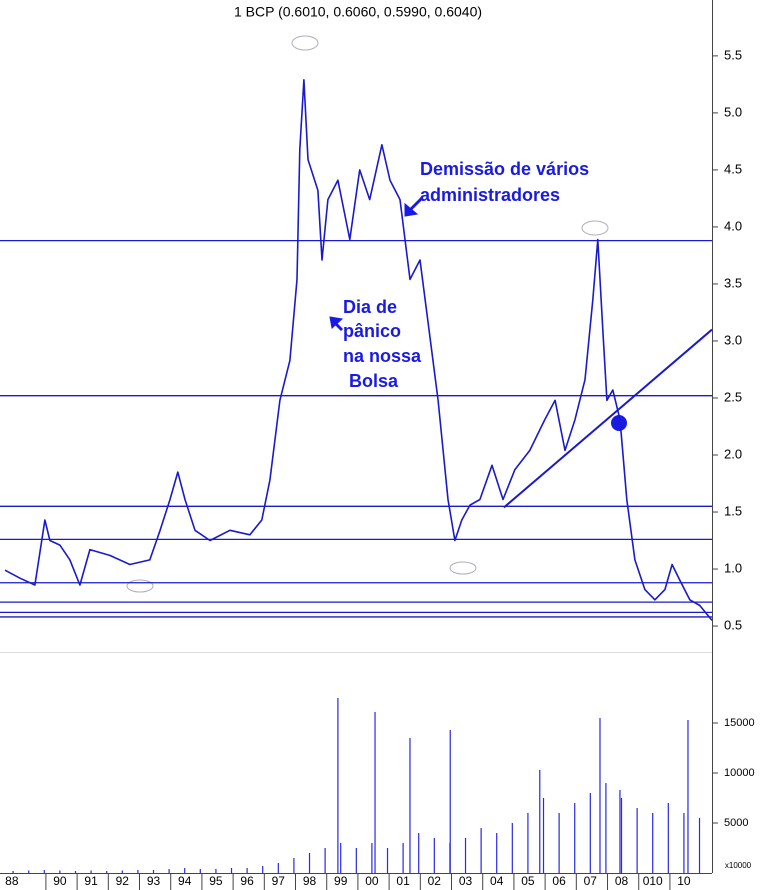  I want to click on x-tick-label: 96, so click(247, 881).